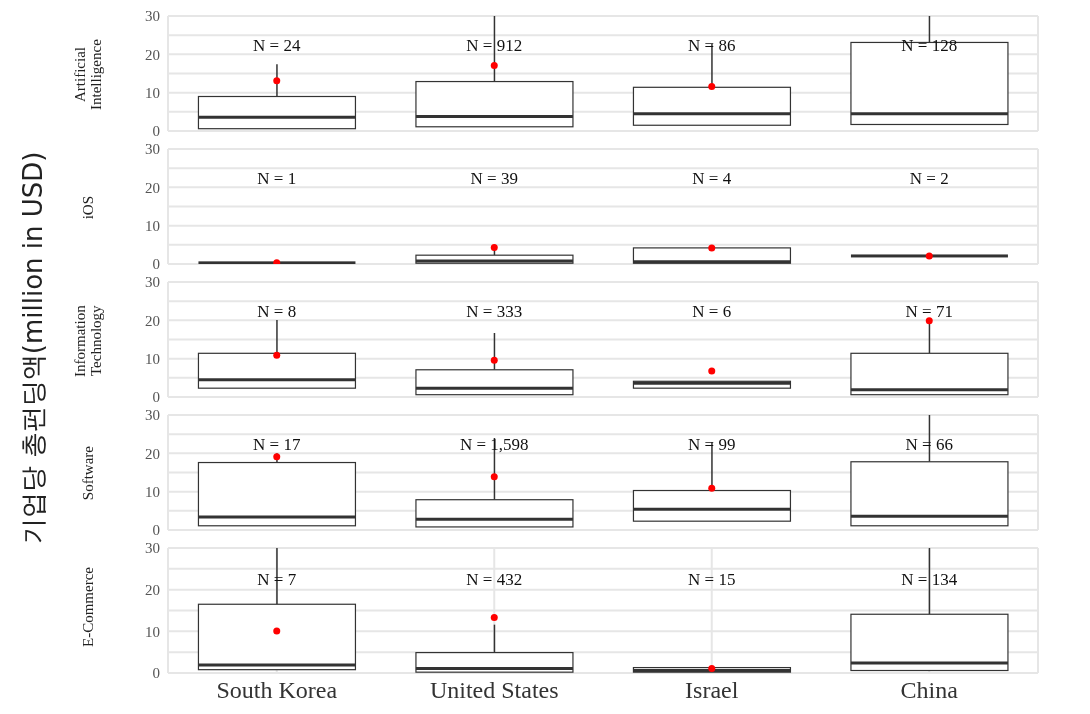  Describe the element at coordinates (88, 606) in the screenshot. I see `text: E-Commerce` at that location.